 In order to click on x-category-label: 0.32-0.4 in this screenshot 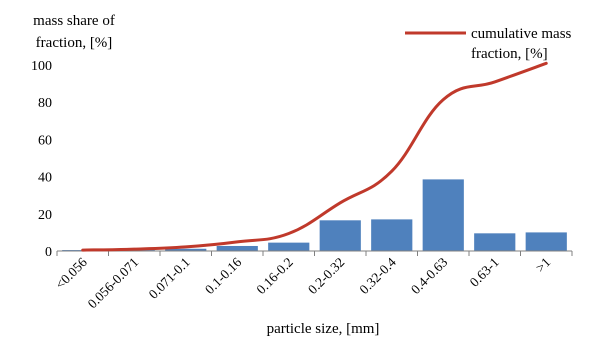, I will do `click(377, 275)`.